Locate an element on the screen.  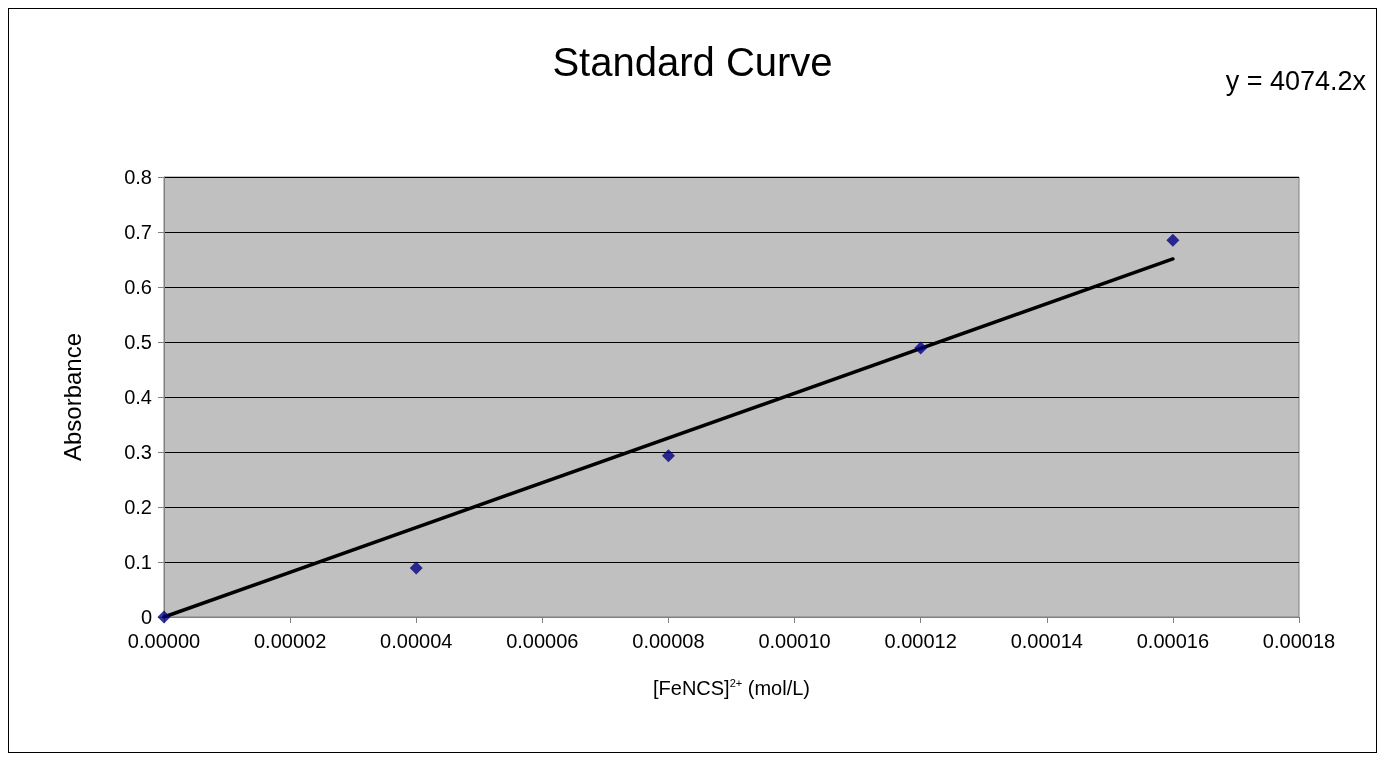
y-axis-title: Absorbance is located at coordinates (72, 397).